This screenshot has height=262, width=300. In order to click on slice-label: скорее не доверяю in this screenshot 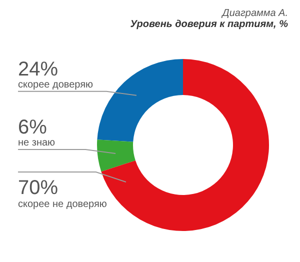, I will do `click(63, 204)`.